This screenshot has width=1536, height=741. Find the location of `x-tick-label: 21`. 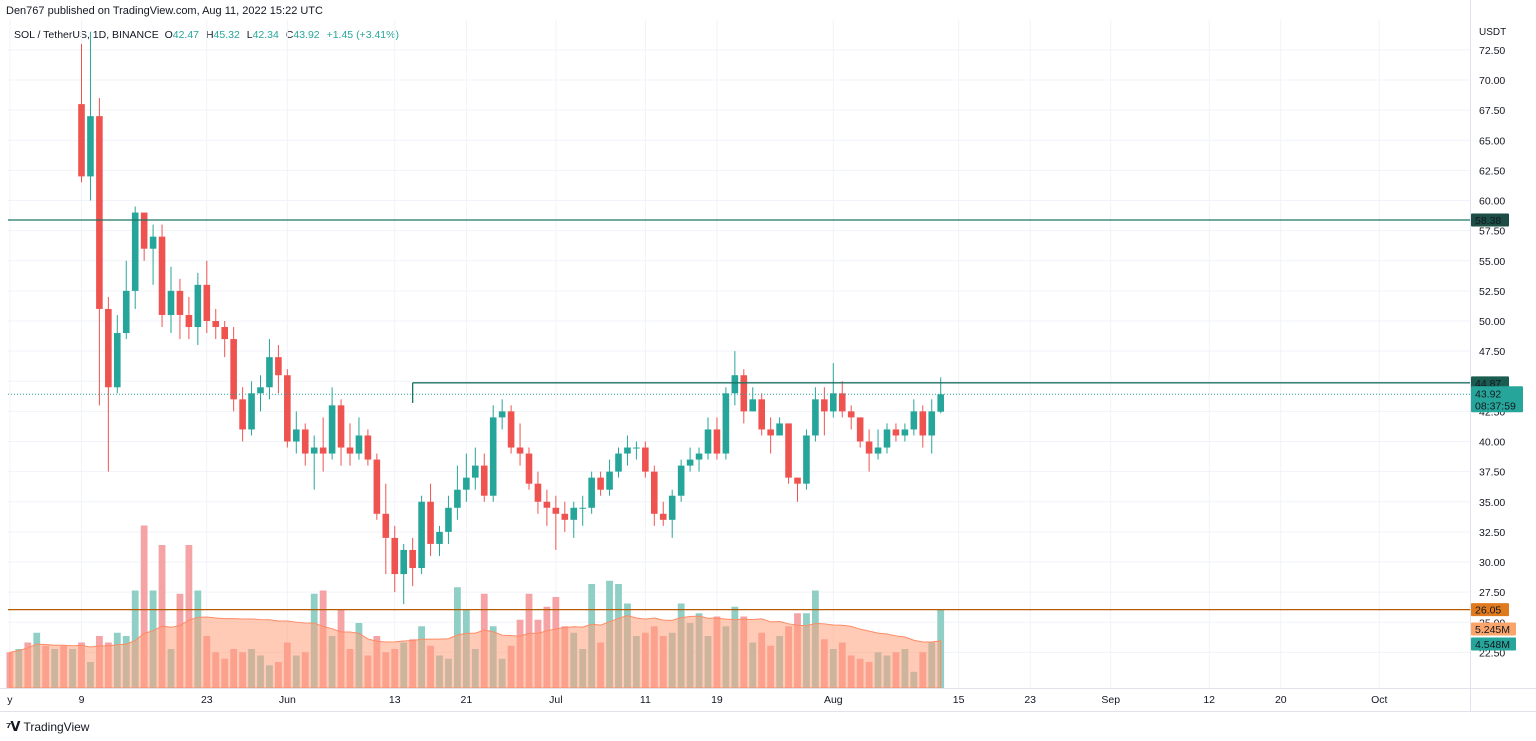

x-tick-label: 21 is located at coordinates (467, 700).